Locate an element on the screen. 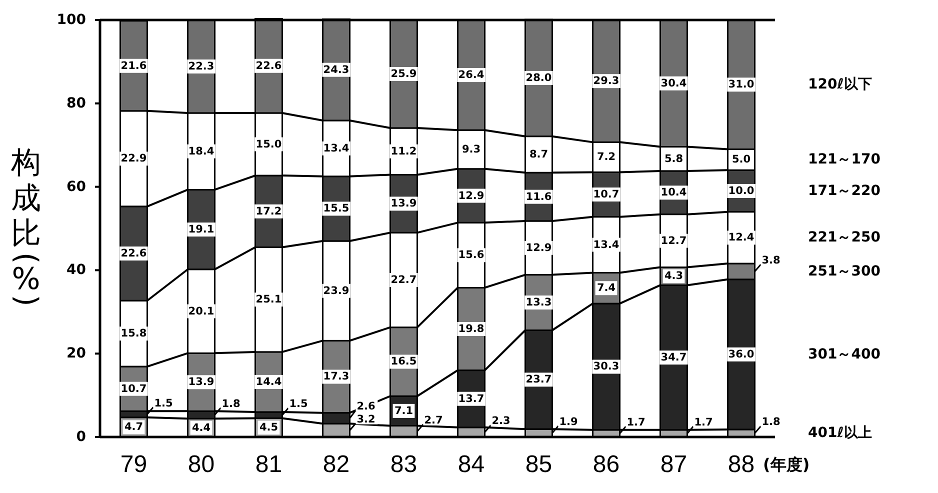  data-label: 28.0 is located at coordinates (539, 78).